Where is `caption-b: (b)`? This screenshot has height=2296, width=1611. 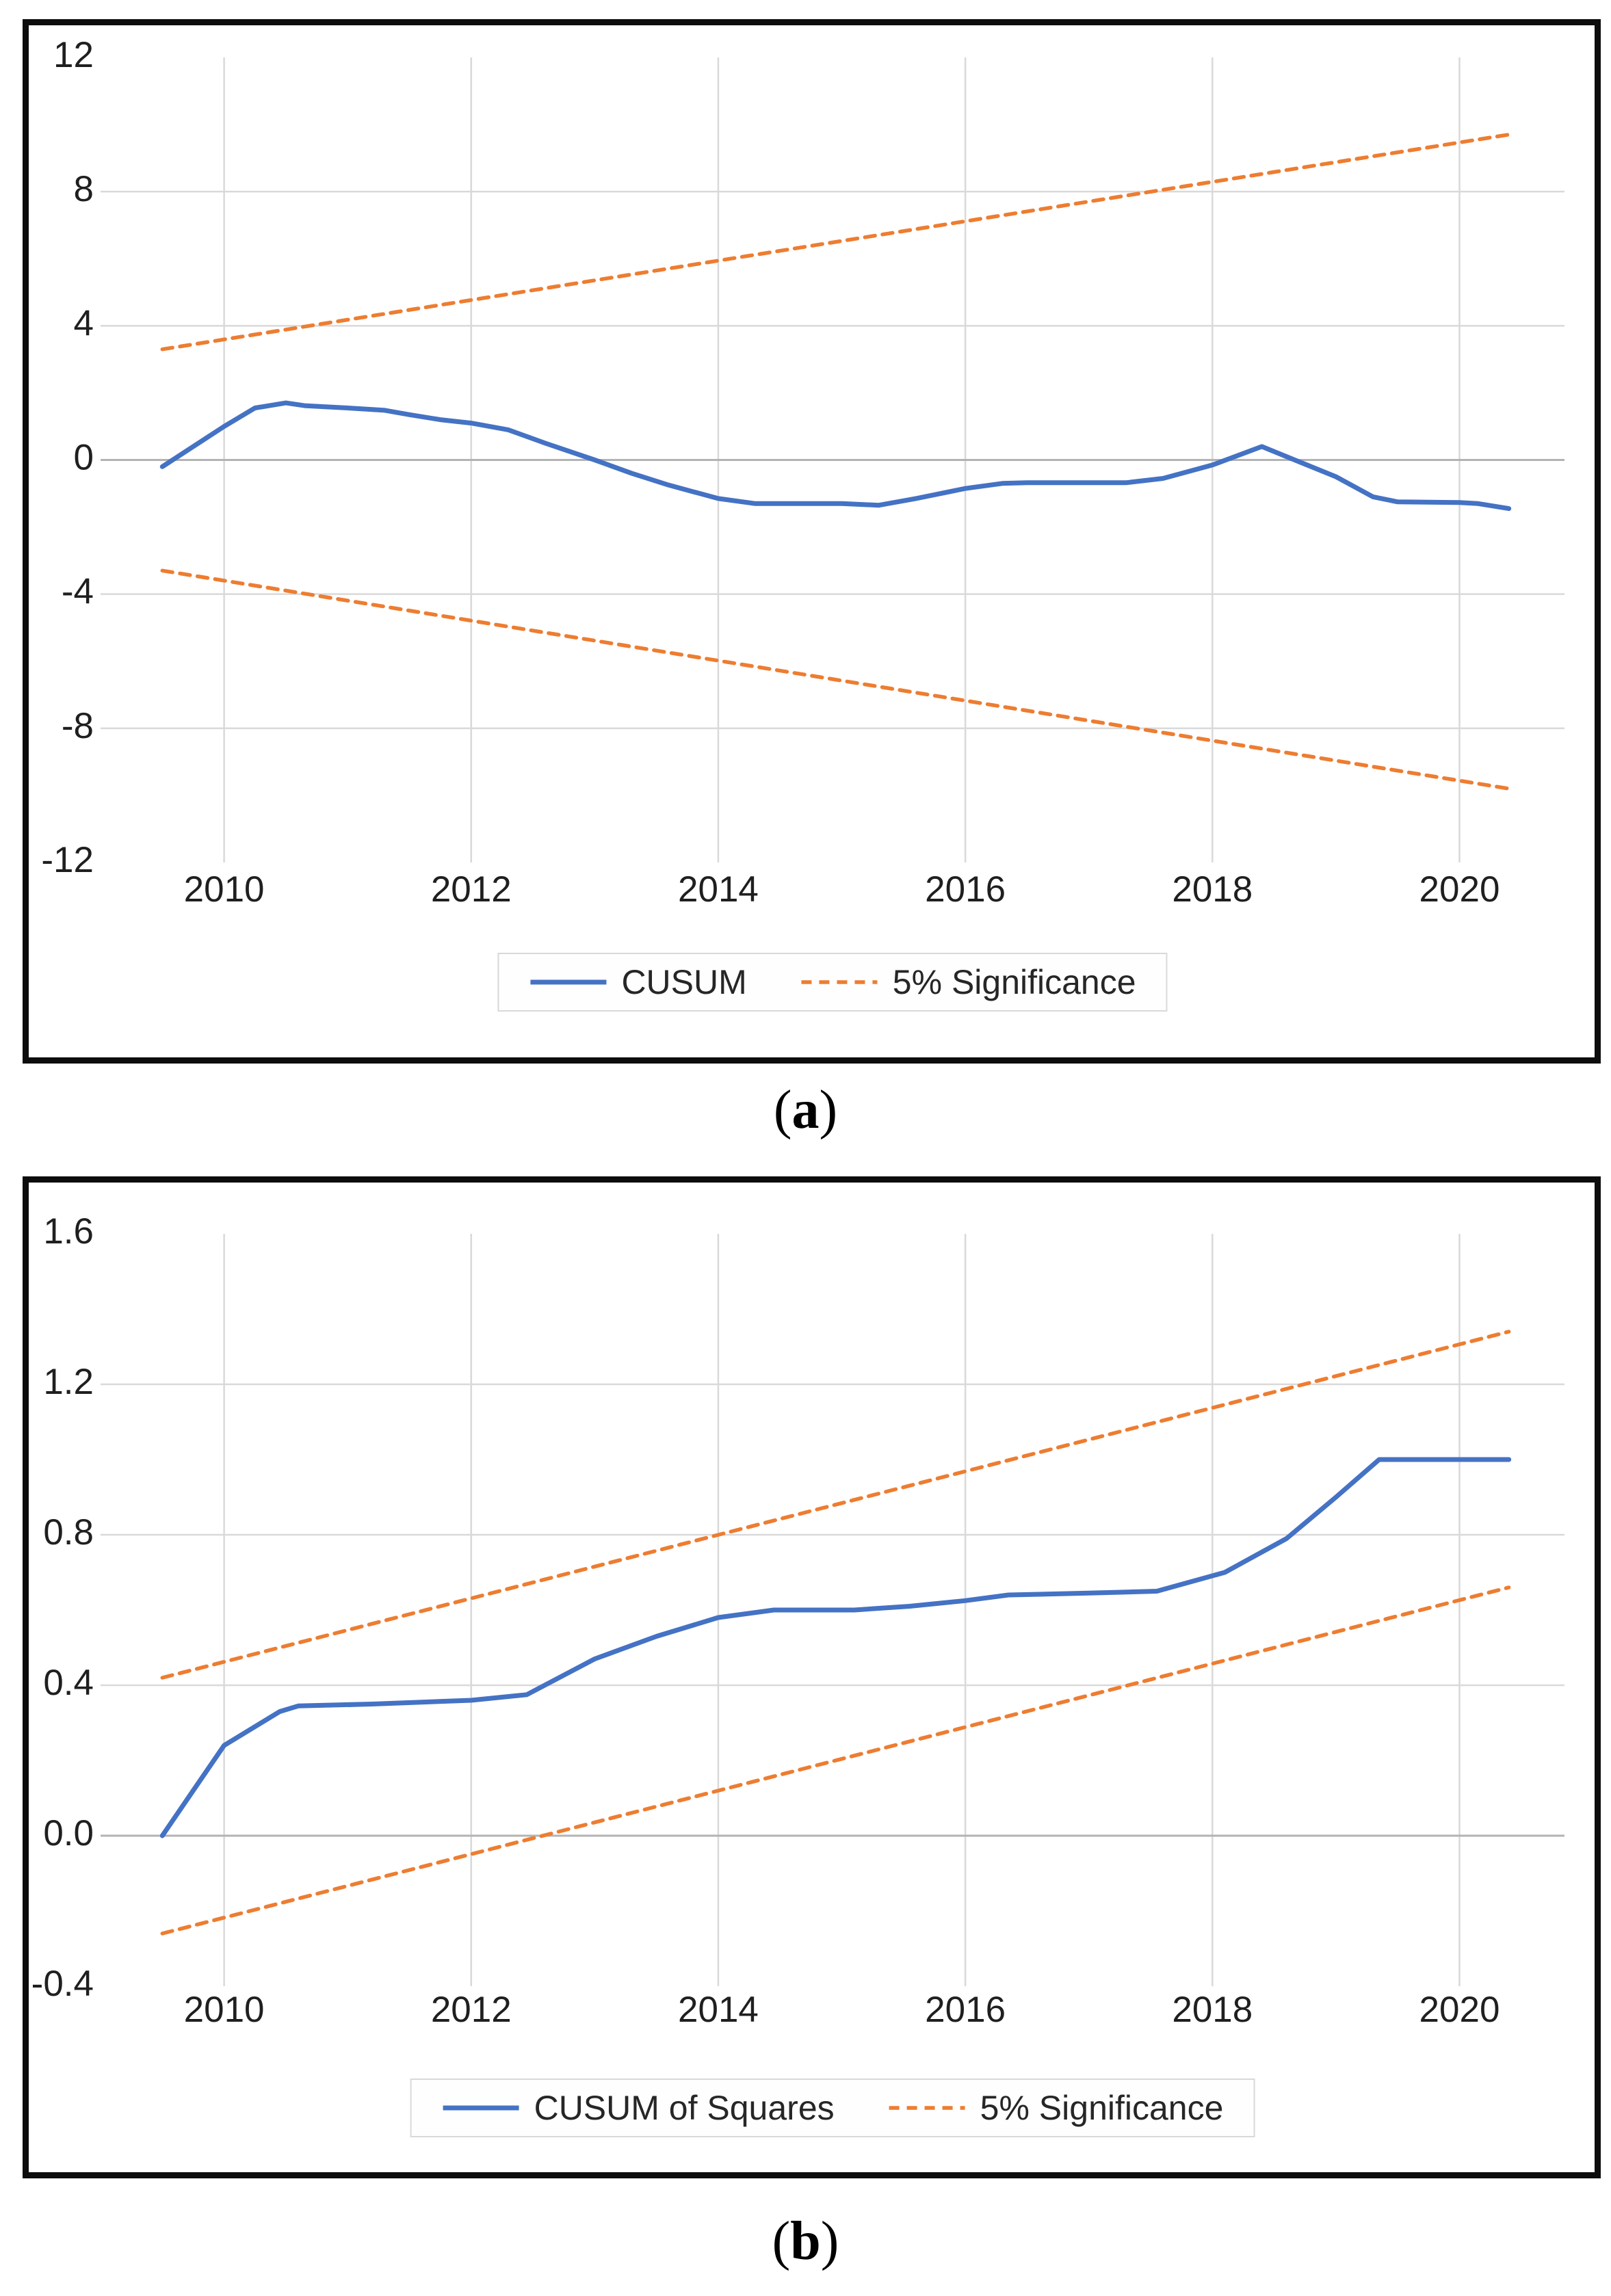 caption-b: (b) is located at coordinates (805, 2242).